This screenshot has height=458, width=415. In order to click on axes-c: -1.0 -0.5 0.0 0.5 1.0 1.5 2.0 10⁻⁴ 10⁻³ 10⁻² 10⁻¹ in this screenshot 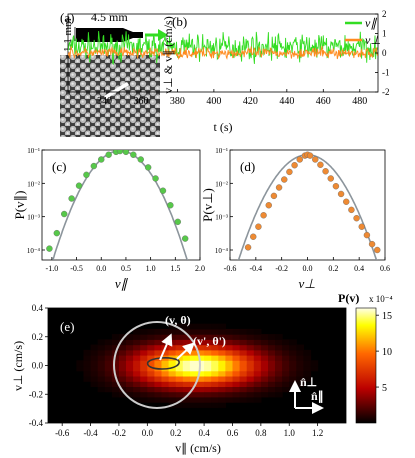, I will do `click(116, 210)`.